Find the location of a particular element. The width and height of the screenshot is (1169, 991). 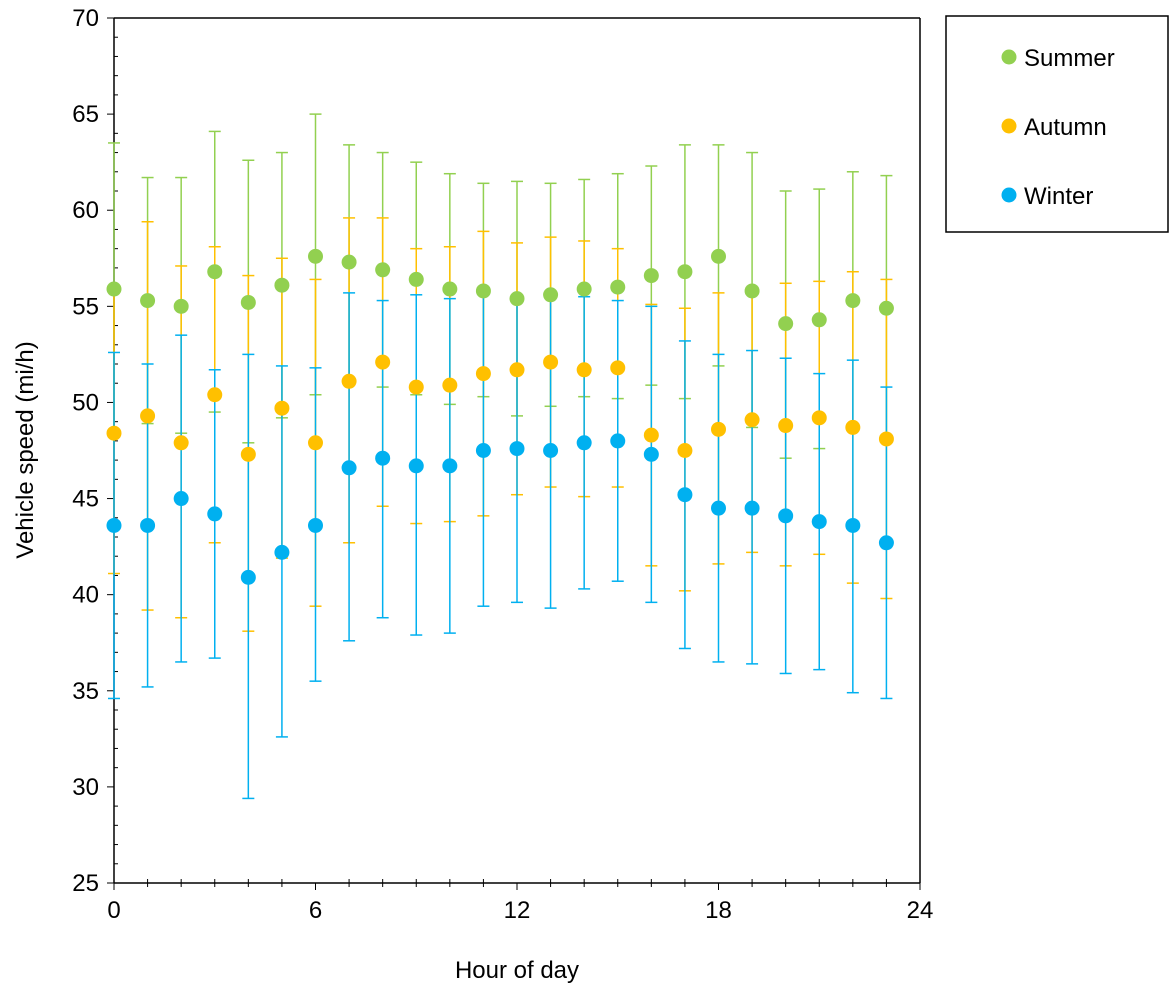

y-tick-label: 50 is located at coordinates (85, 402).